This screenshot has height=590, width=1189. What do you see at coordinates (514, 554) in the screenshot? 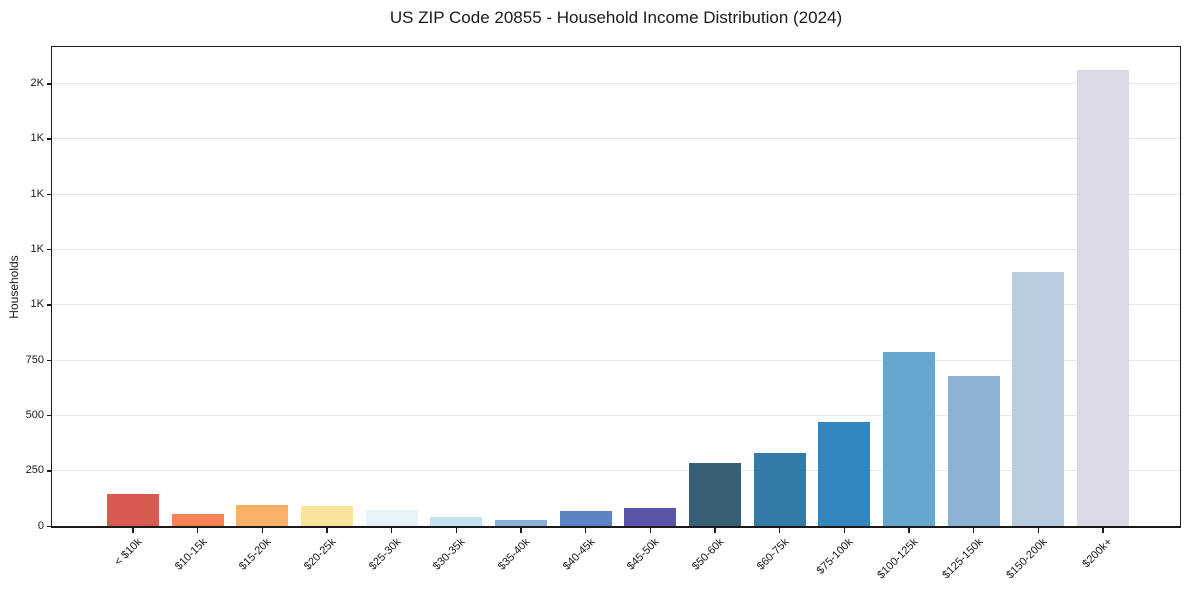
I see `x-tick-label-7: $35-40k` at bounding box center [514, 554].